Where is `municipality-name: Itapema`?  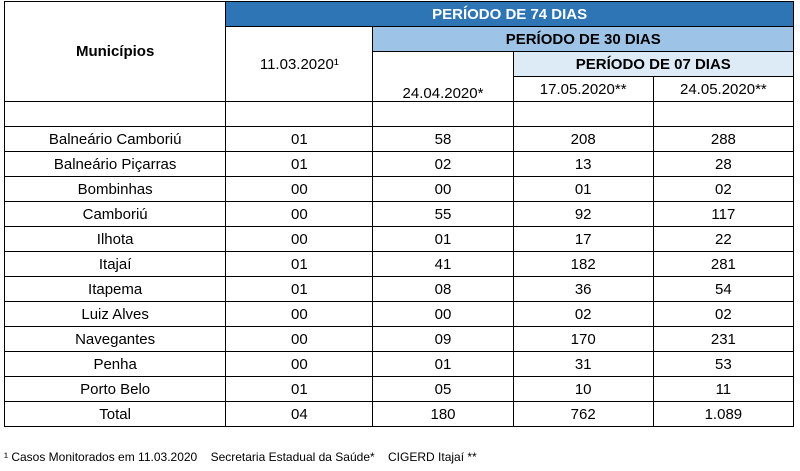 municipality-name: Itapema is located at coordinates (115, 289).